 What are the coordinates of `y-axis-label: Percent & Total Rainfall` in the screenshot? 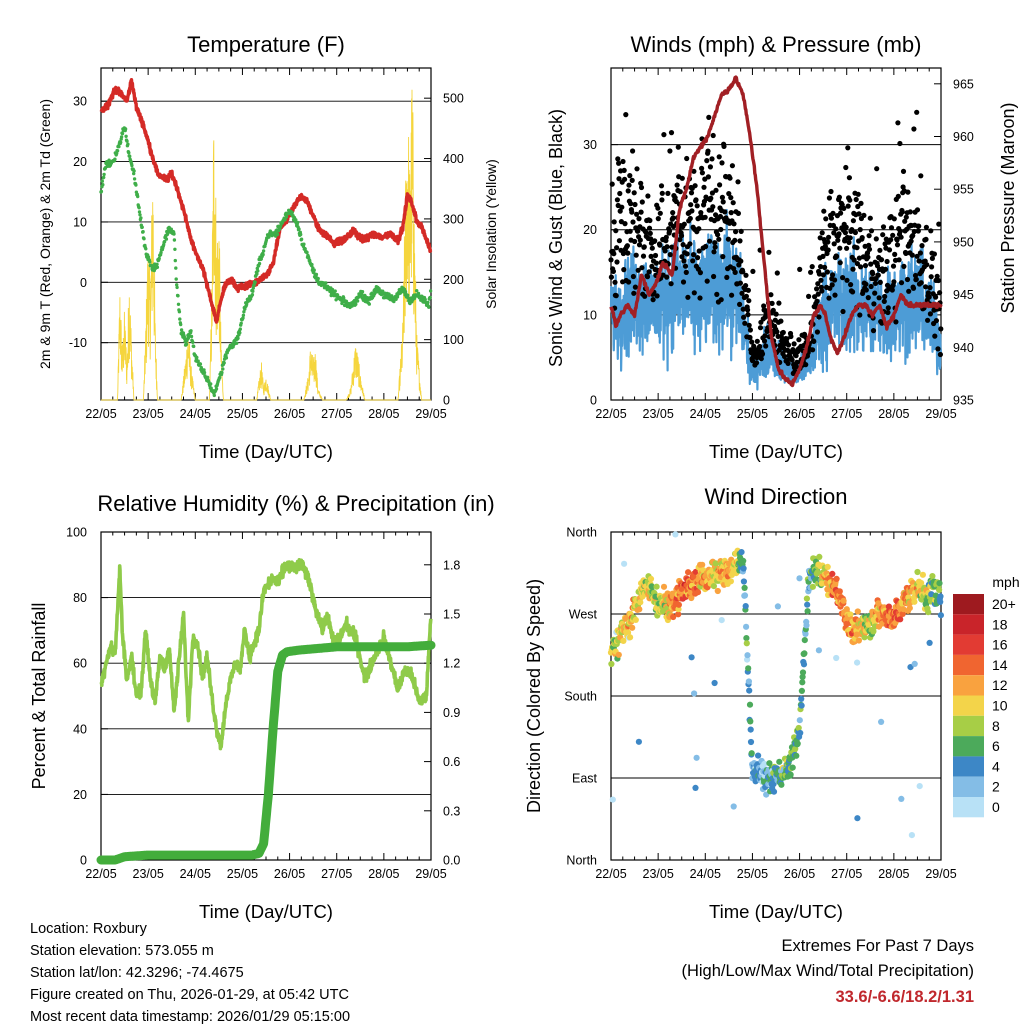 It's located at (39, 696).